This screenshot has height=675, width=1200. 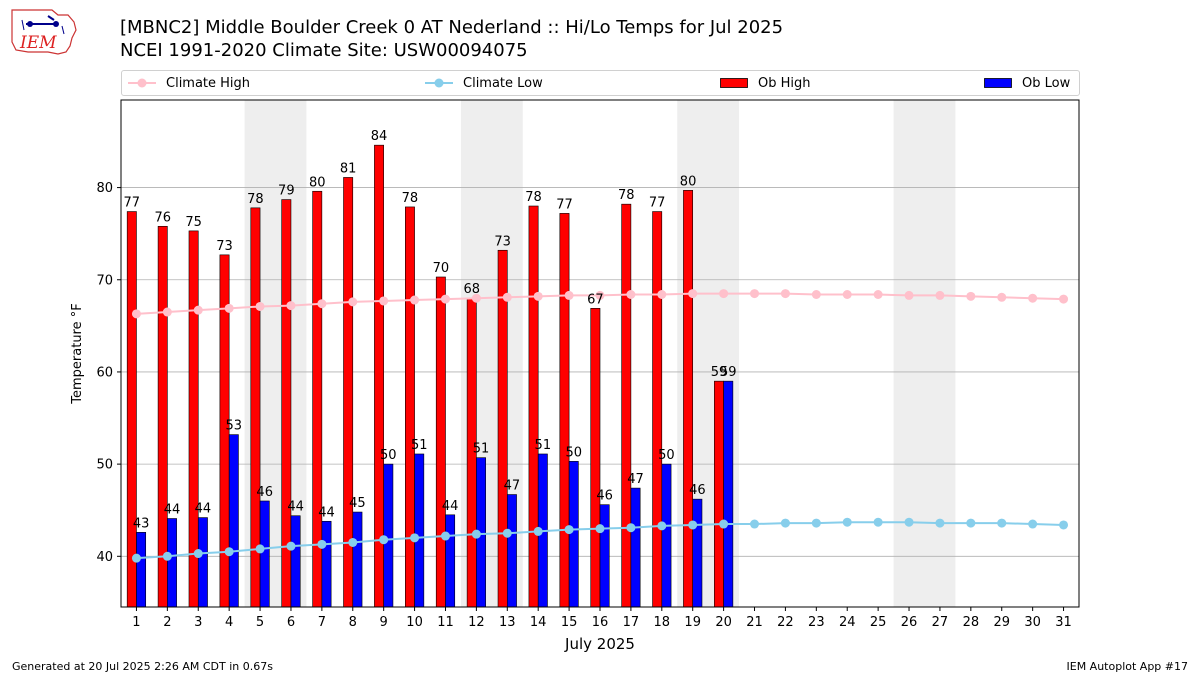 I want to click on ob-high-label-3: 75, so click(x=193, y=222).